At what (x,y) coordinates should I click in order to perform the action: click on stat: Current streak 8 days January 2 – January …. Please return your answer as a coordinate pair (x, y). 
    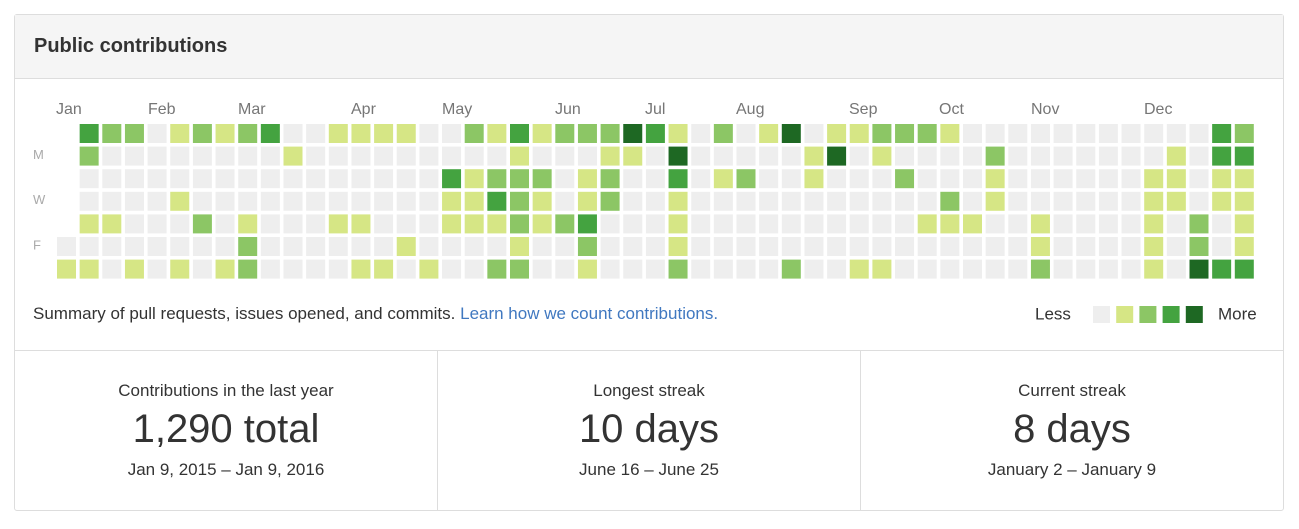
    Looking at the image, I should click on (1071, 431).